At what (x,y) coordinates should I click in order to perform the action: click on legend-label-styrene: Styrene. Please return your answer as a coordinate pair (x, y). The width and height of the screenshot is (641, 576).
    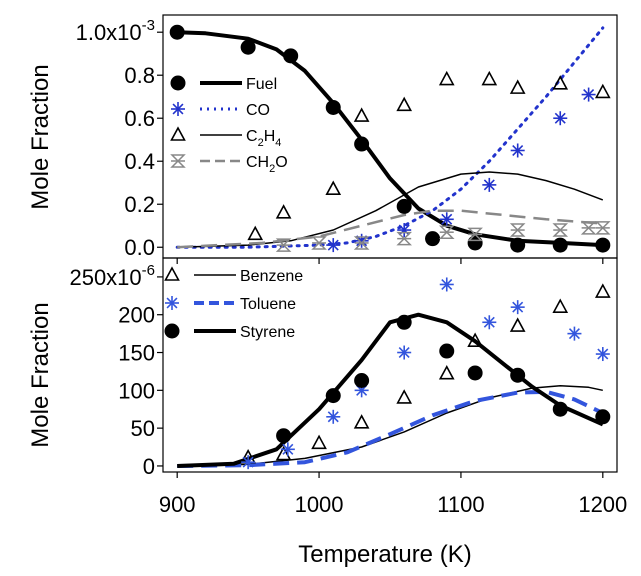
    Looking at the image, I should click on (267, 332).